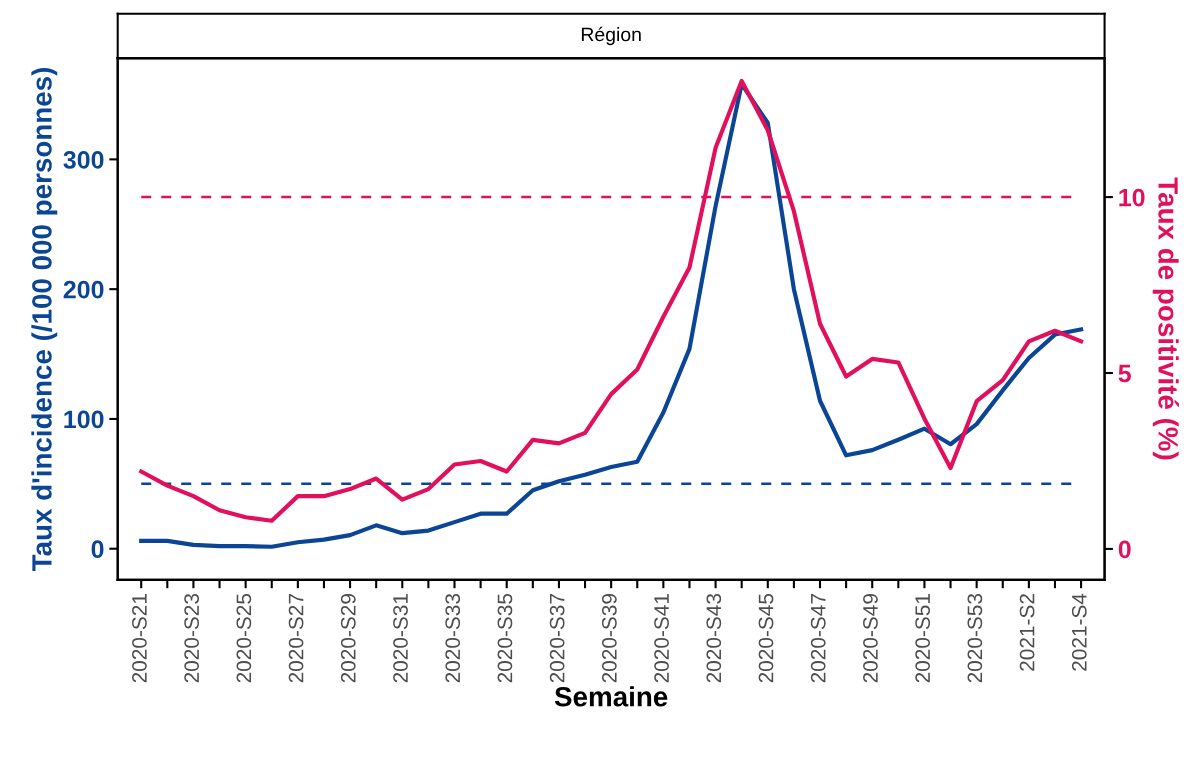 The height and width of the screenshot is (765, 1189). I want to click on y2-tick-label: 10, so click(1132, 197).